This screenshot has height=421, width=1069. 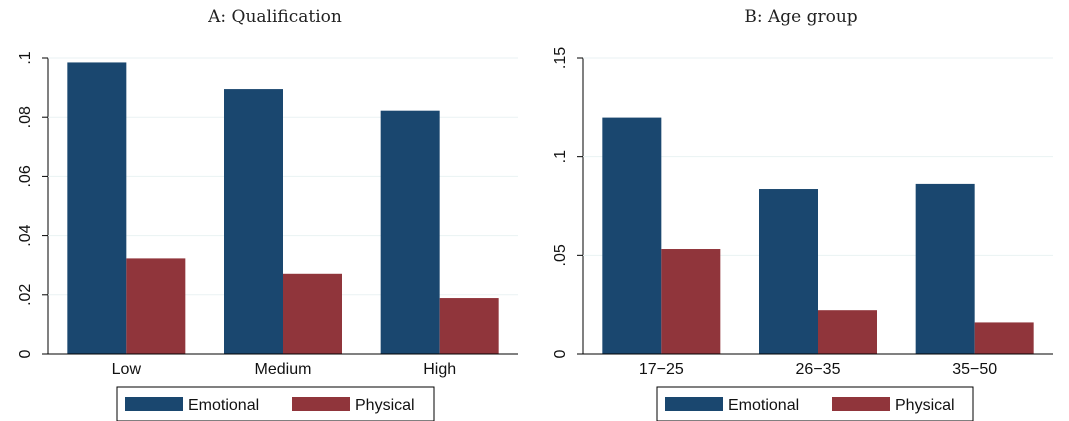 I want to click on chart-title: B: Age group, so click(x=800, y=17).